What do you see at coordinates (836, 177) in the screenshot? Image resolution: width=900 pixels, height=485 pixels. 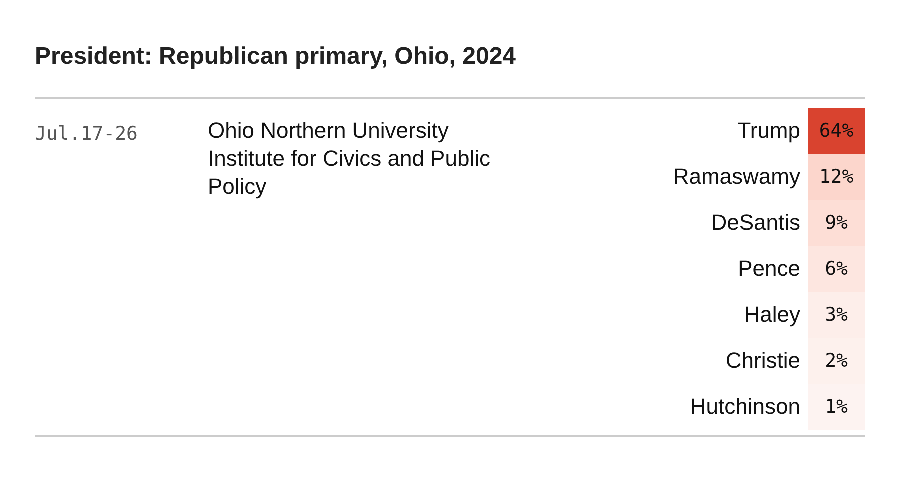 I see `data-label: 12%` at bounding box center [836, 177].